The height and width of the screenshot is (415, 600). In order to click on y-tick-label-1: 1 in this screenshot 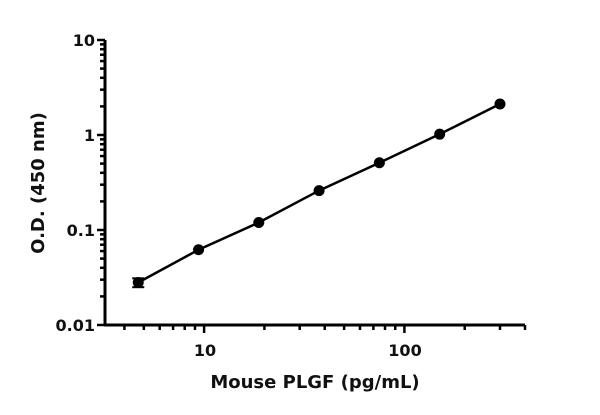, I will do `click(89, 135)`.